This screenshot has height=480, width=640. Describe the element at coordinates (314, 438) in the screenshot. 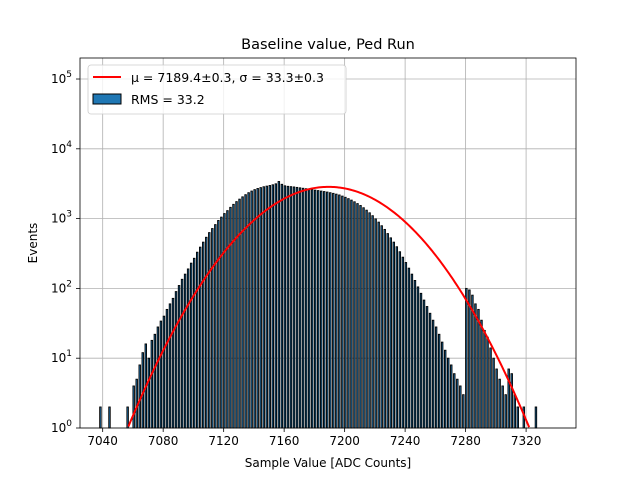

I see `x-axis-ticks: 7040 7080 7120 7160 7200 7240 7280 7320` at that location.